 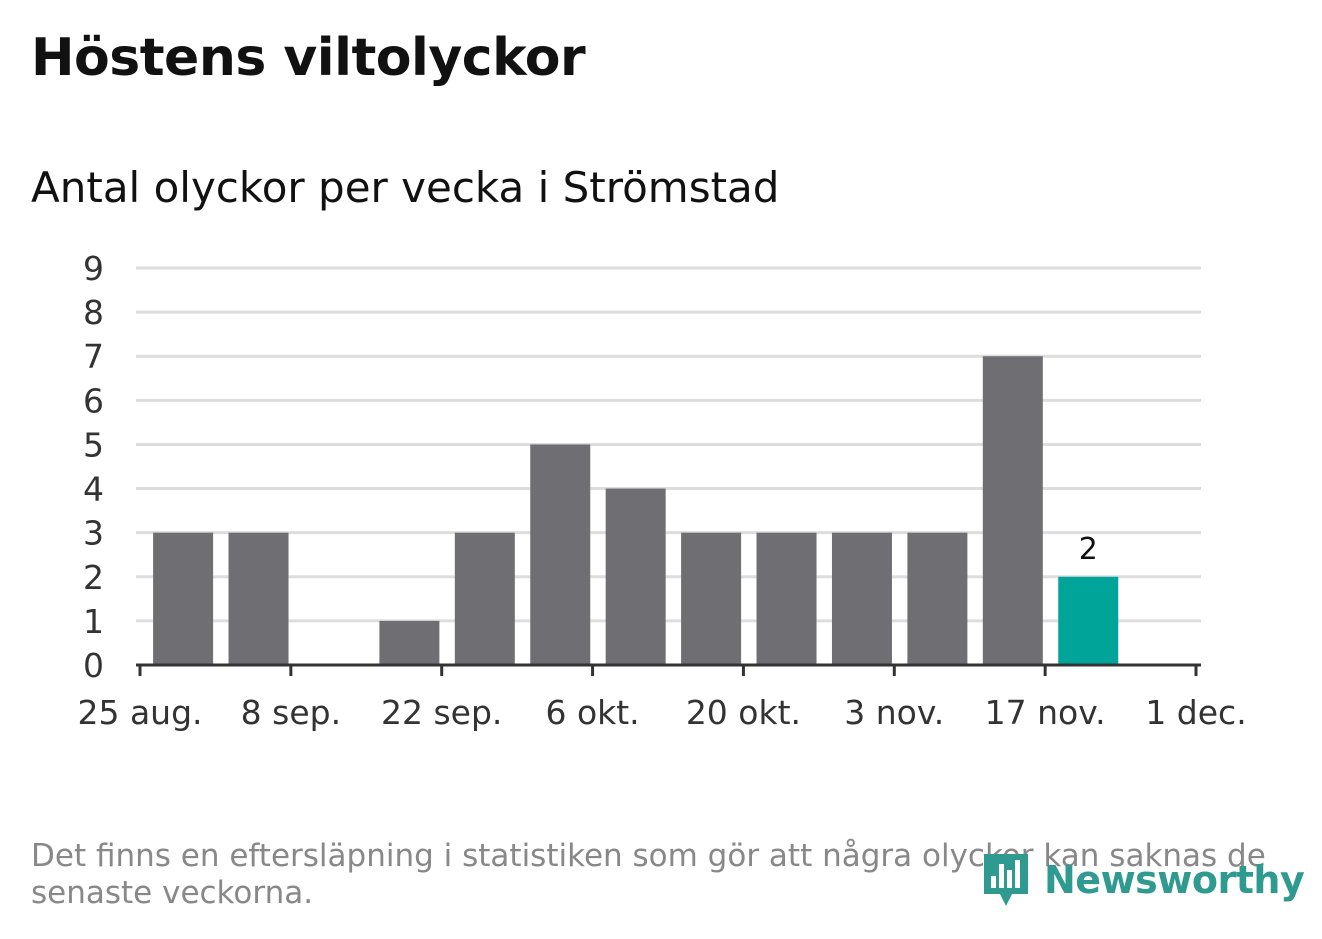 I want to click on y-tick-label: 0, so click(x=93, y=665).